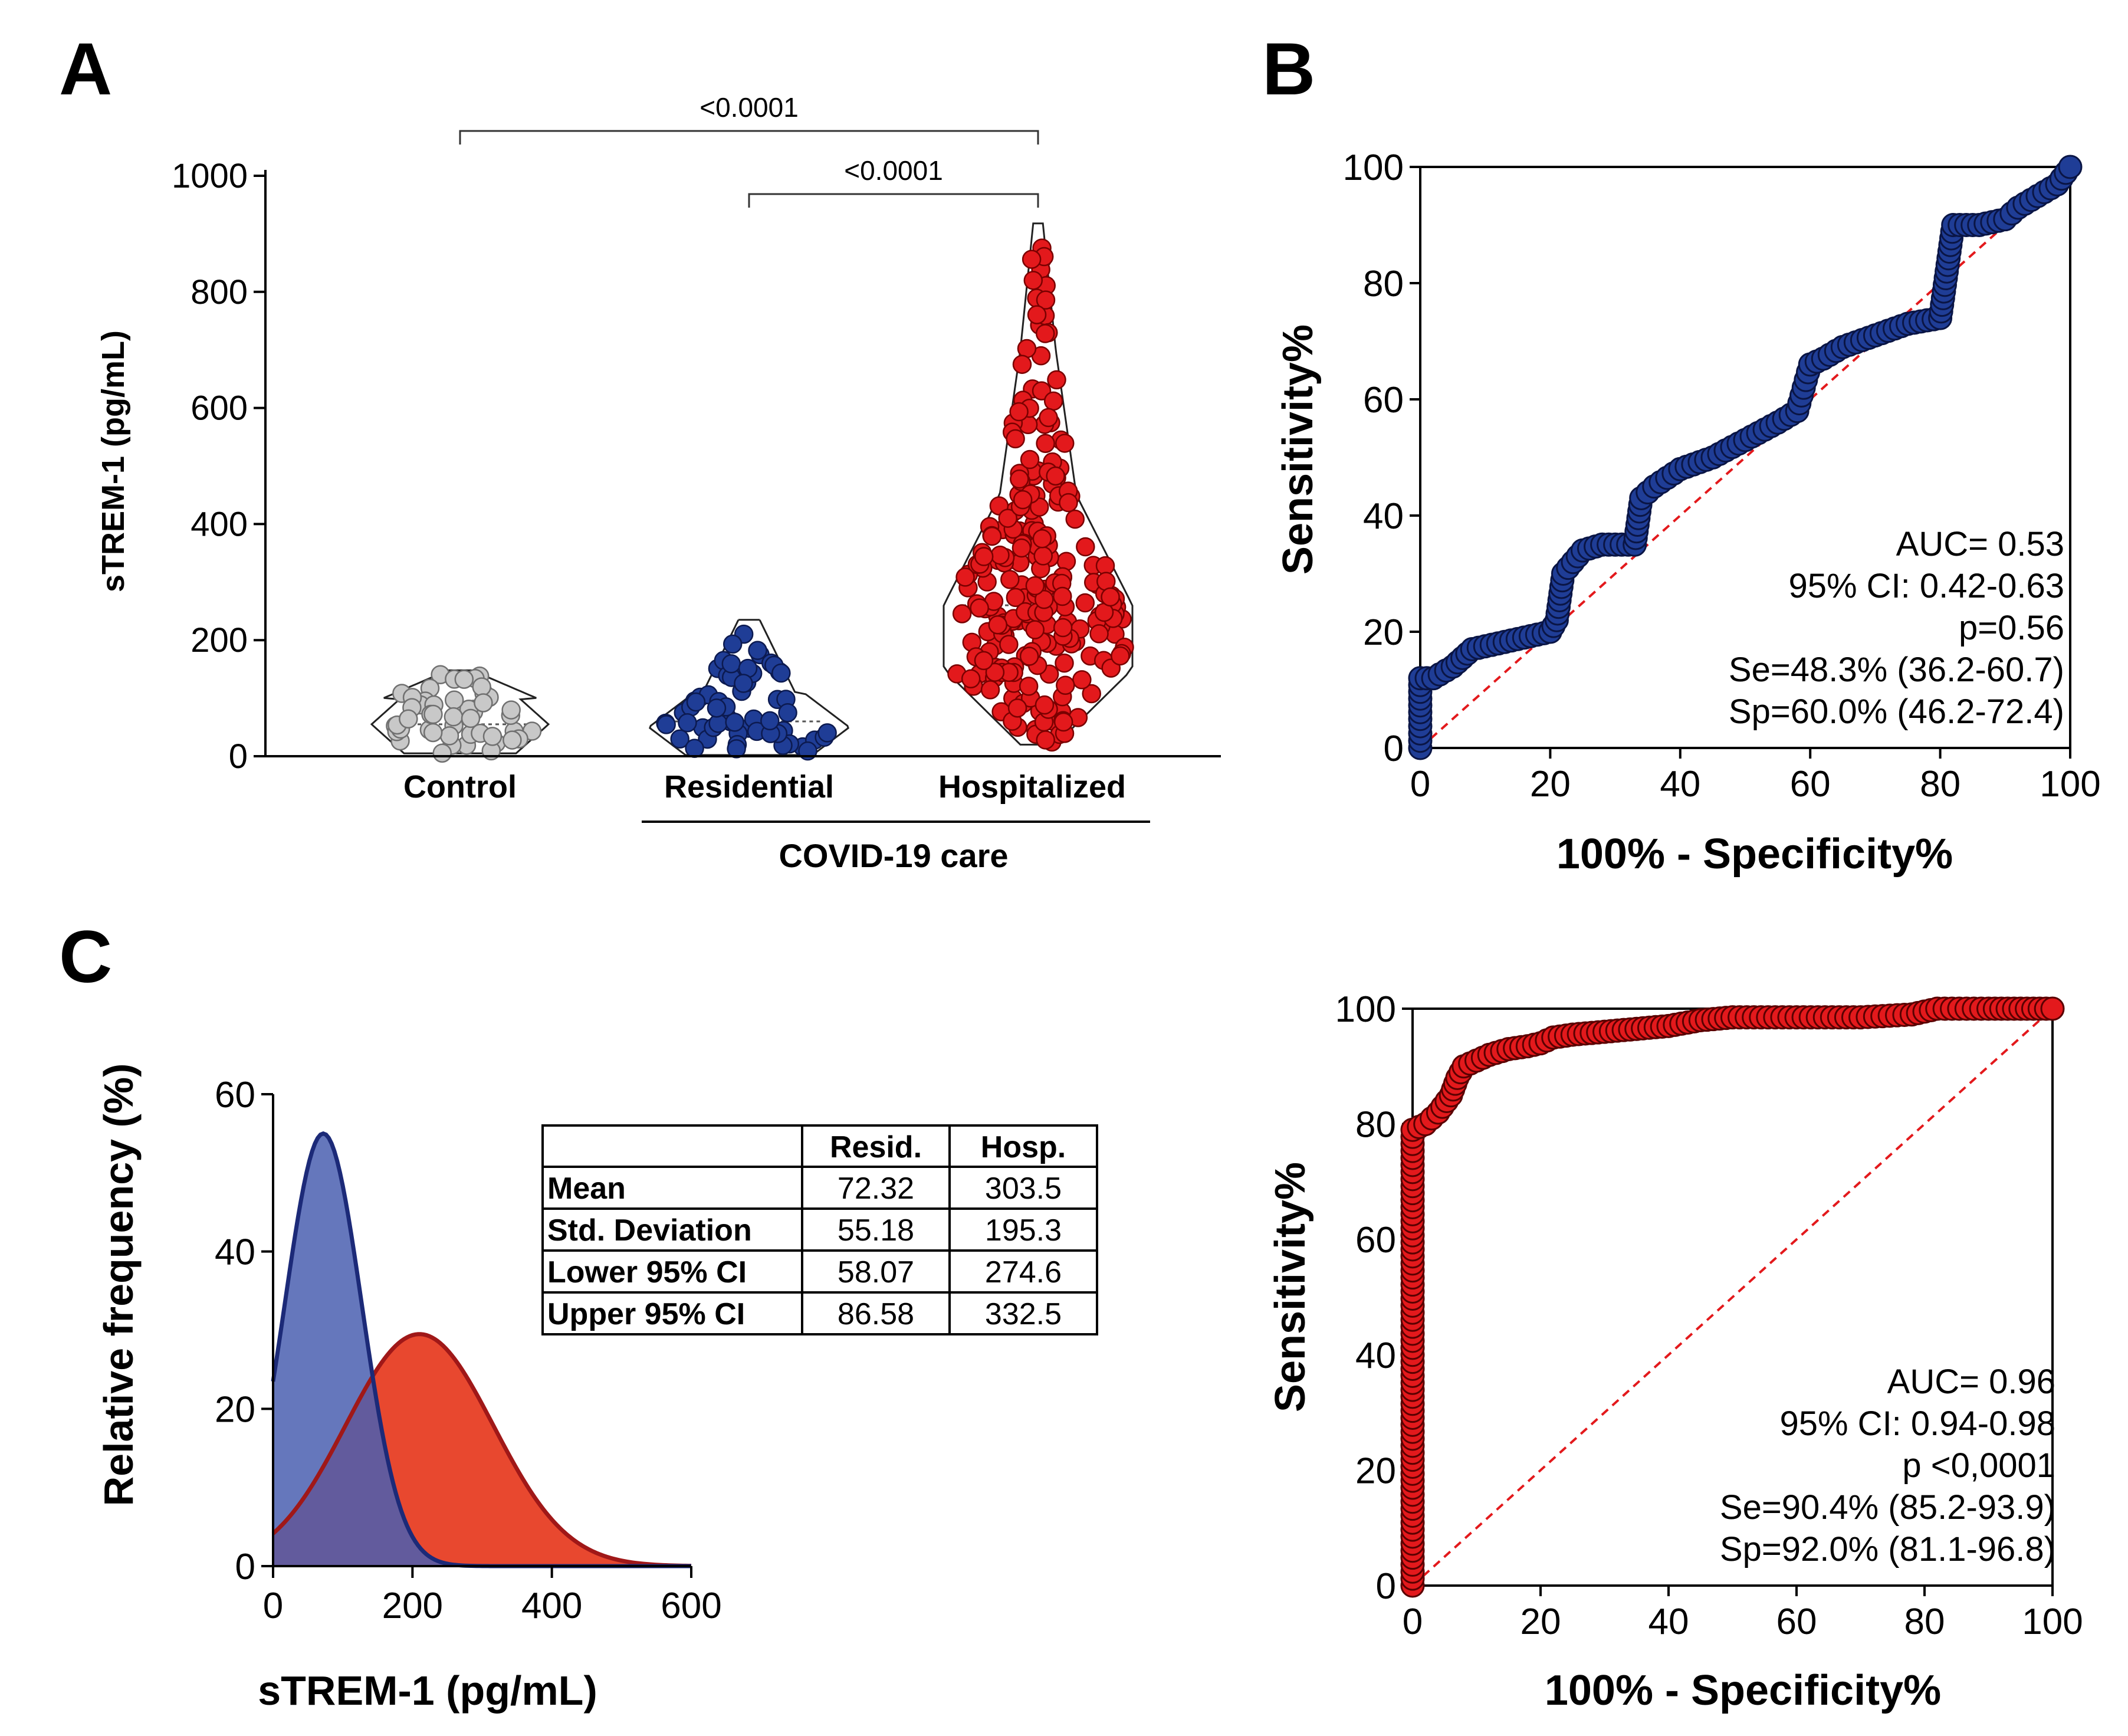 The height and width of the screenshot is (1736, 2128). I want to click on panel-a-category-hospitalized: Hospitalized, so click(1032, 787).